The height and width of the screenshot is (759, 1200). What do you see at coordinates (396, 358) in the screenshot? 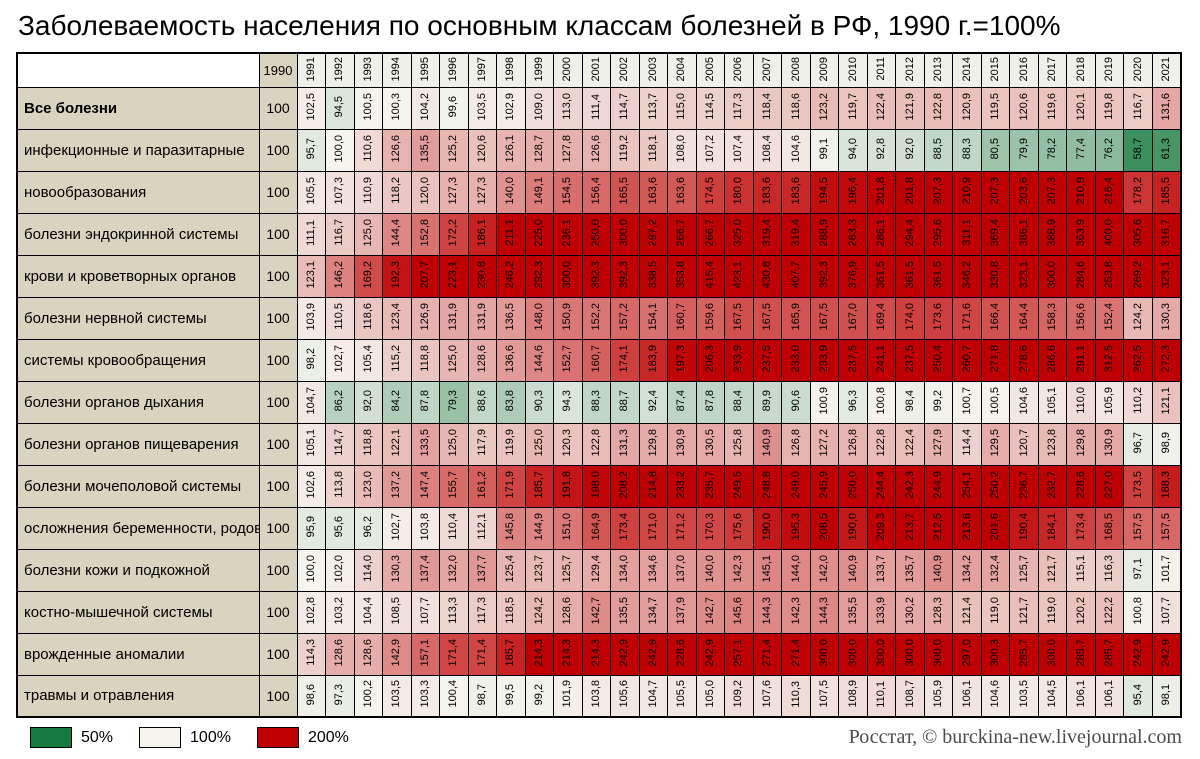
I see `cell-value: 115,2` at bounding box center [396, 358].